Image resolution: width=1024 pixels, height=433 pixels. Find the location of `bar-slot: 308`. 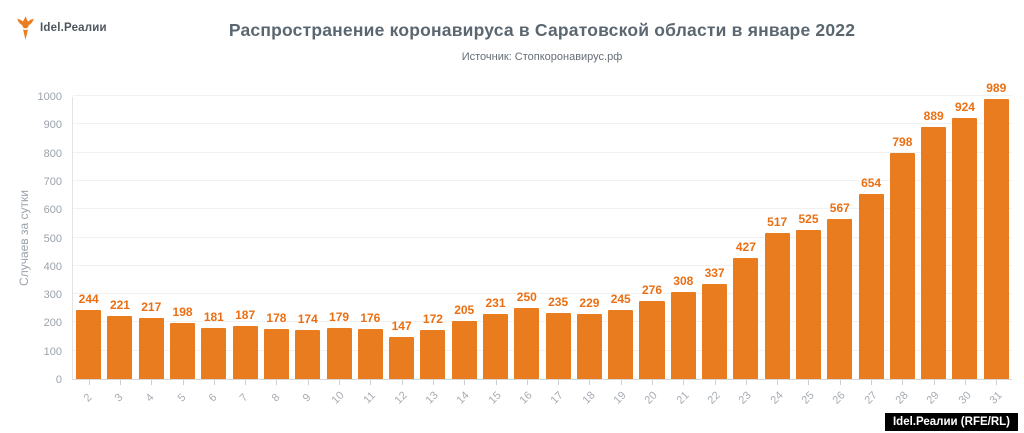

bar-slot: 308 is located at coordinates (683, 241).